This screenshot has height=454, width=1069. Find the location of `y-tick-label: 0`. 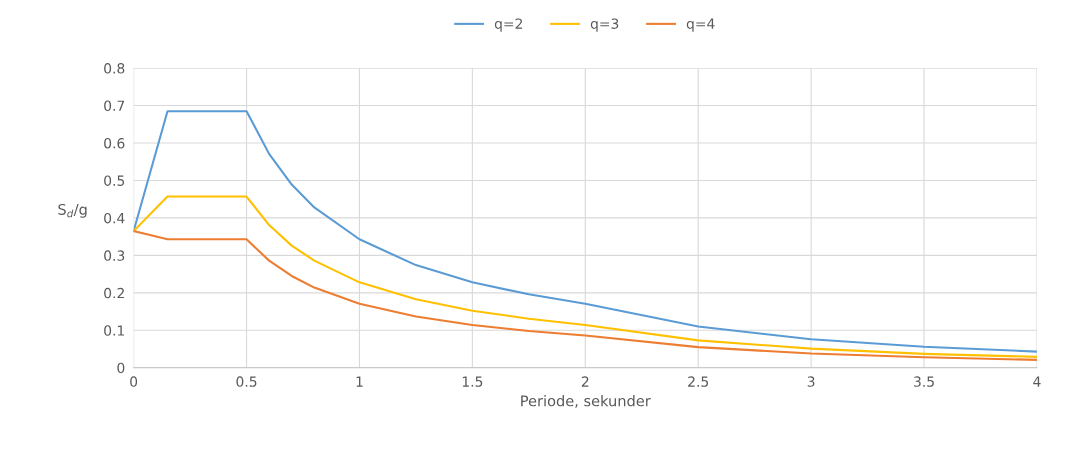

y-tick-label: 0 is located at coordinates (121, 368).